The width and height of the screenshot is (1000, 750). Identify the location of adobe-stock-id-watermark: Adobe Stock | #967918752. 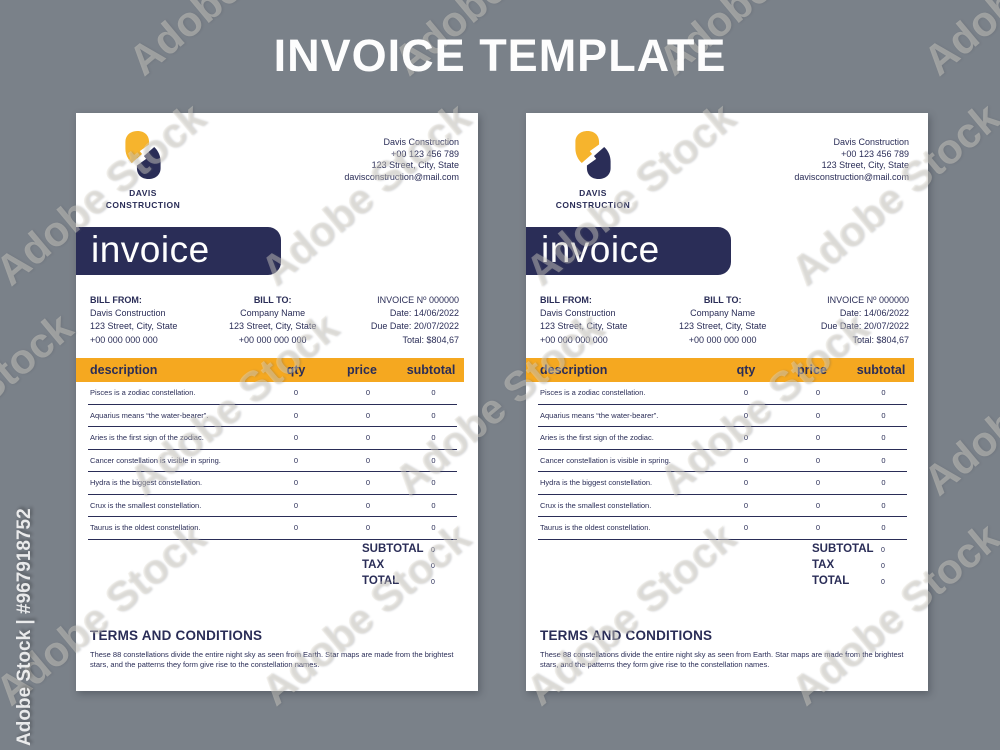
(24, 627).